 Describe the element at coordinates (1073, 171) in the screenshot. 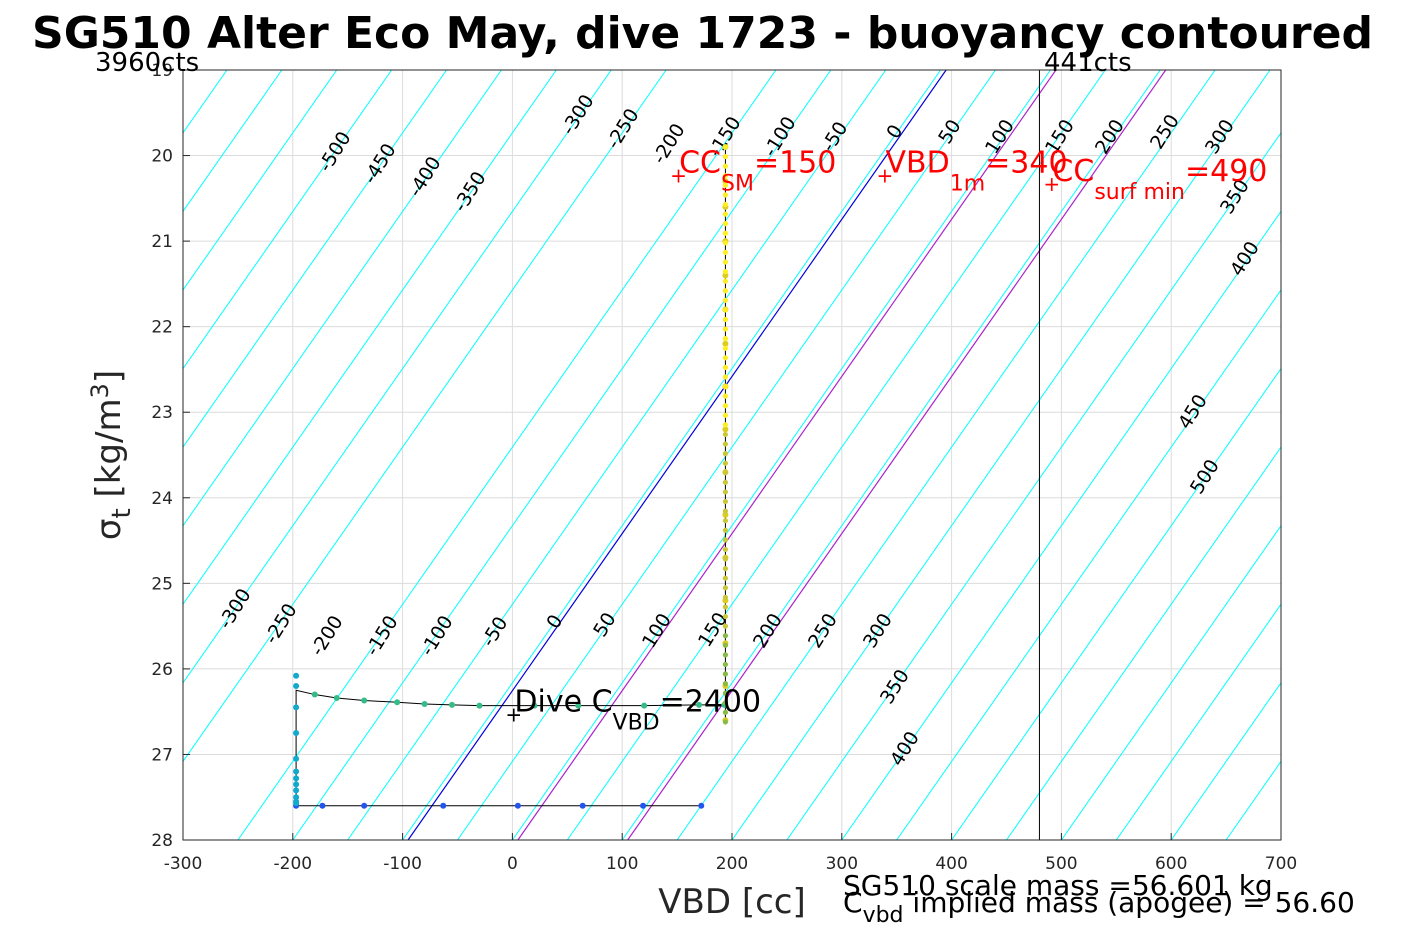

I see `marker-label-main: CC` at that location.